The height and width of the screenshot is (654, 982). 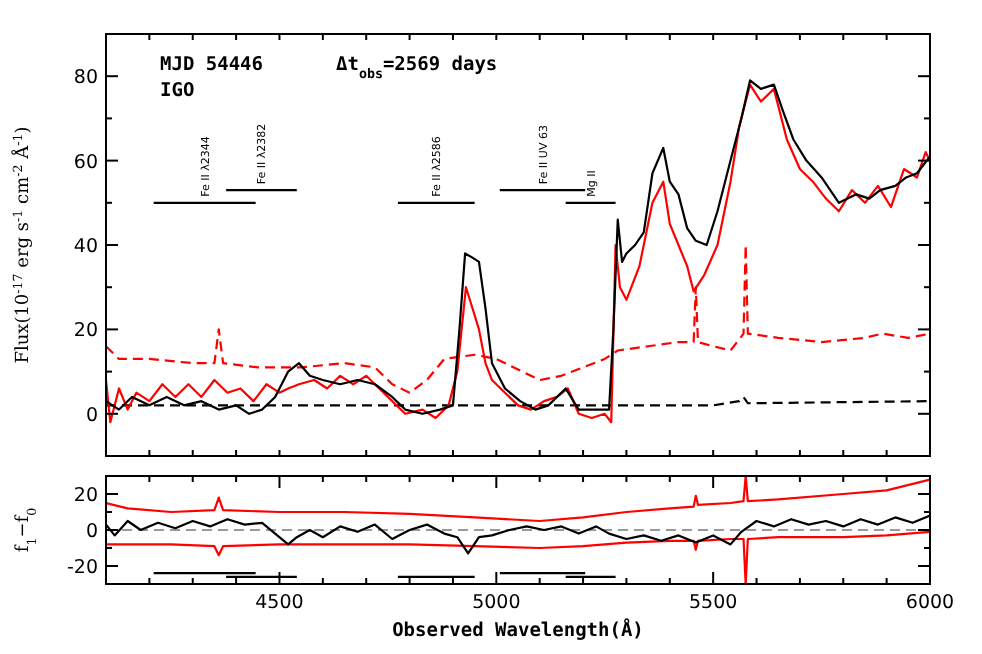 I want to click on y-tick-label: 60, so click(x=85, y=162).